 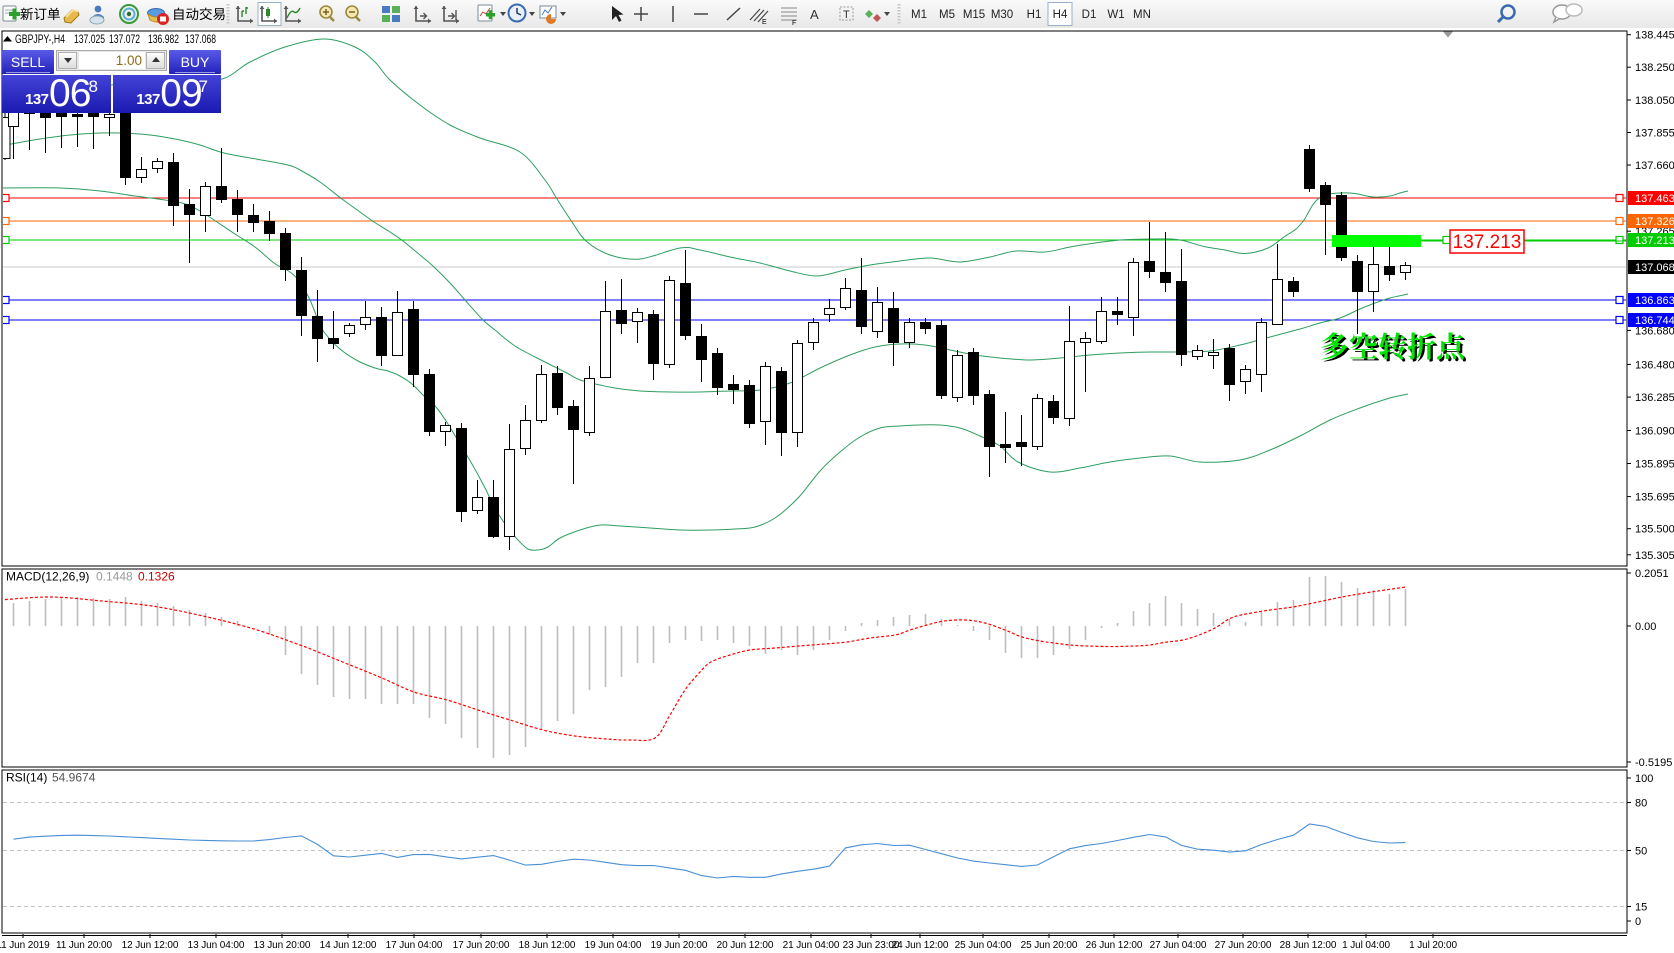 I want to click on svg-text: D1, so click(x=1089, y=15).